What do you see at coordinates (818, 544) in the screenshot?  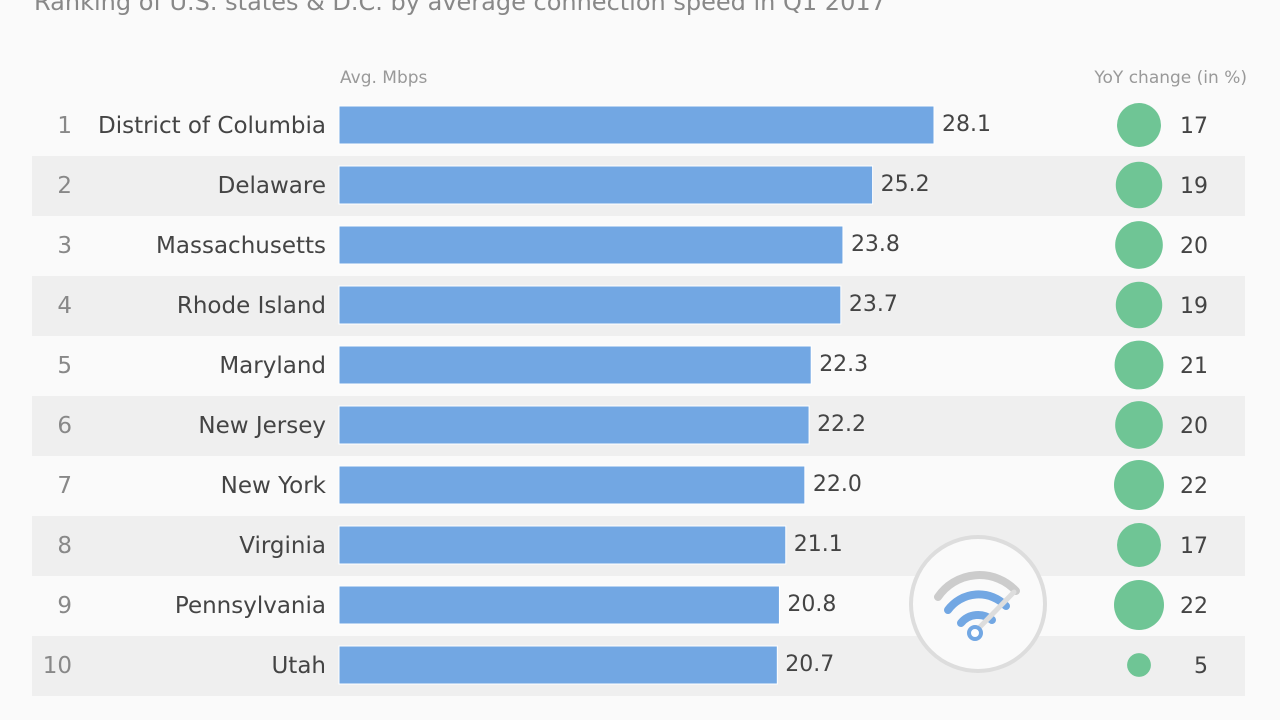 I see `bar-value-label: 21.1` at bounding box center [818, 544].